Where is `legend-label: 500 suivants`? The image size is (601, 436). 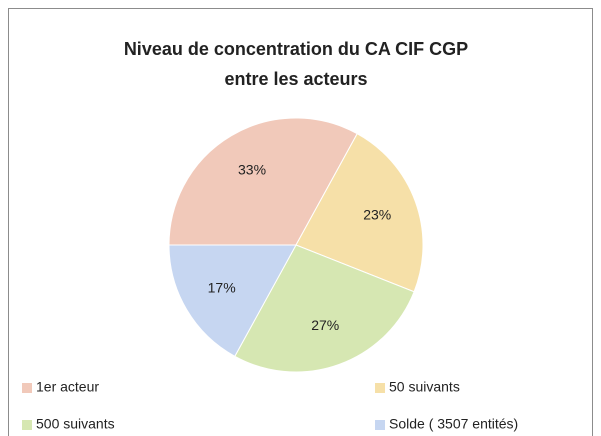 legend-label: 500 suivants is located at coordinates (75, 424).